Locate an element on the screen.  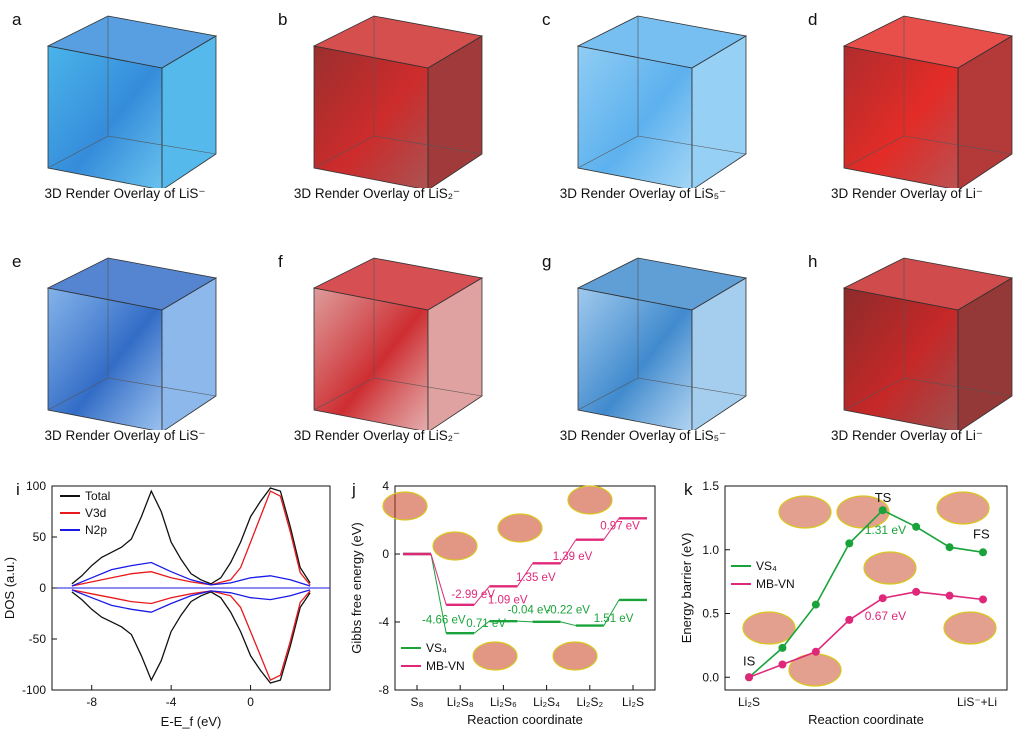
x-tick-label: Li₂S₂ is located at coordinates (589, 702).